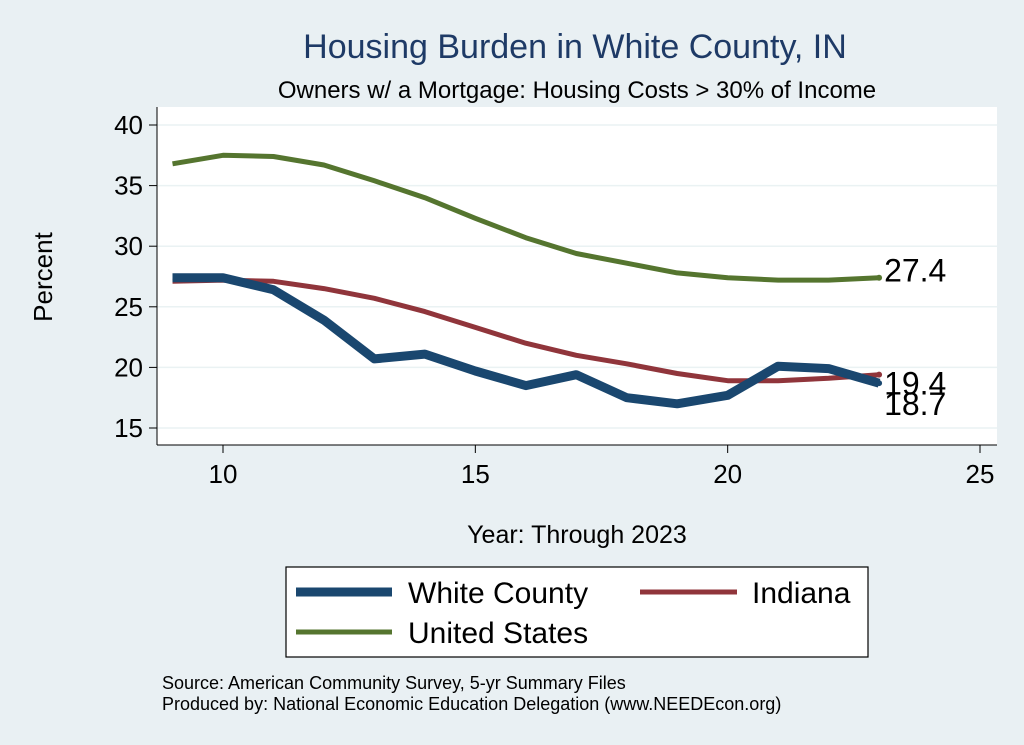 This screenshot has width=1024, height=745. Describe the element at coordinates (223, 474) in the screenshot. I see `x-tick-label: 10` at that location.